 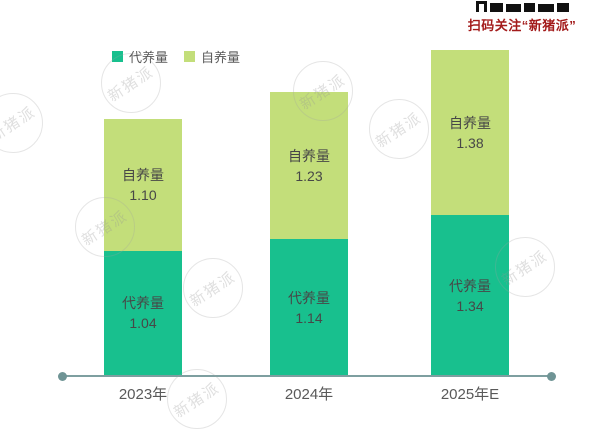 I want to click on bar-segment-自养量: 自养量 1.10, so click(x=143, y=185).